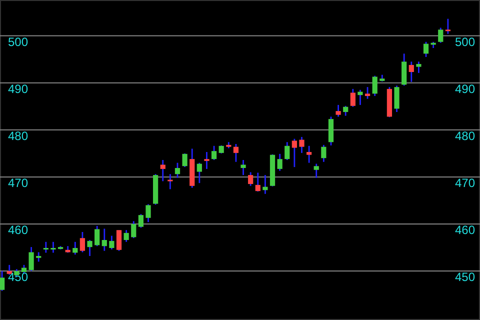 This screenshot has width=480, height=320. What do you see at coordinates (18, 230) in the screenshot?
I see `y-tick-label: 460` at bounding box center [18, 230].